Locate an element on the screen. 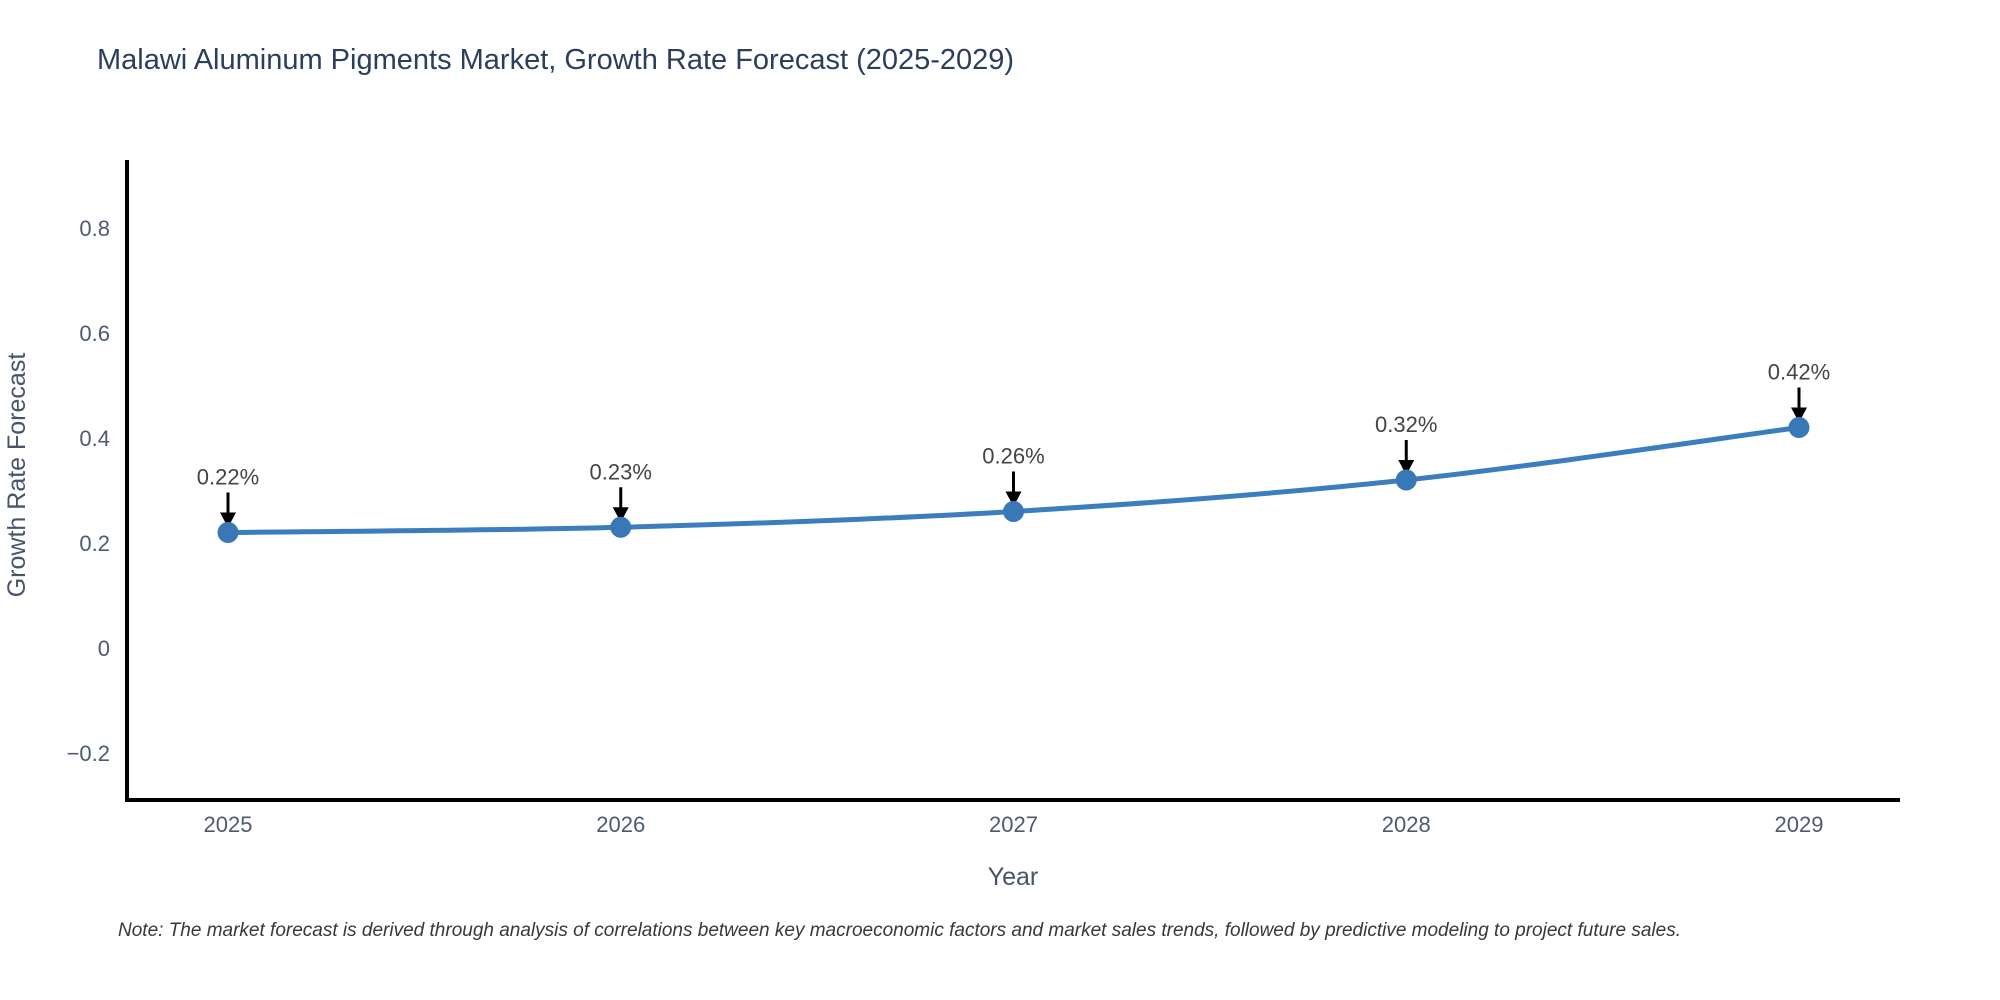 The height and width of the screenshot is (1000, 2000). x-tick-label: 2027 is located at coordinates (1013, 824).